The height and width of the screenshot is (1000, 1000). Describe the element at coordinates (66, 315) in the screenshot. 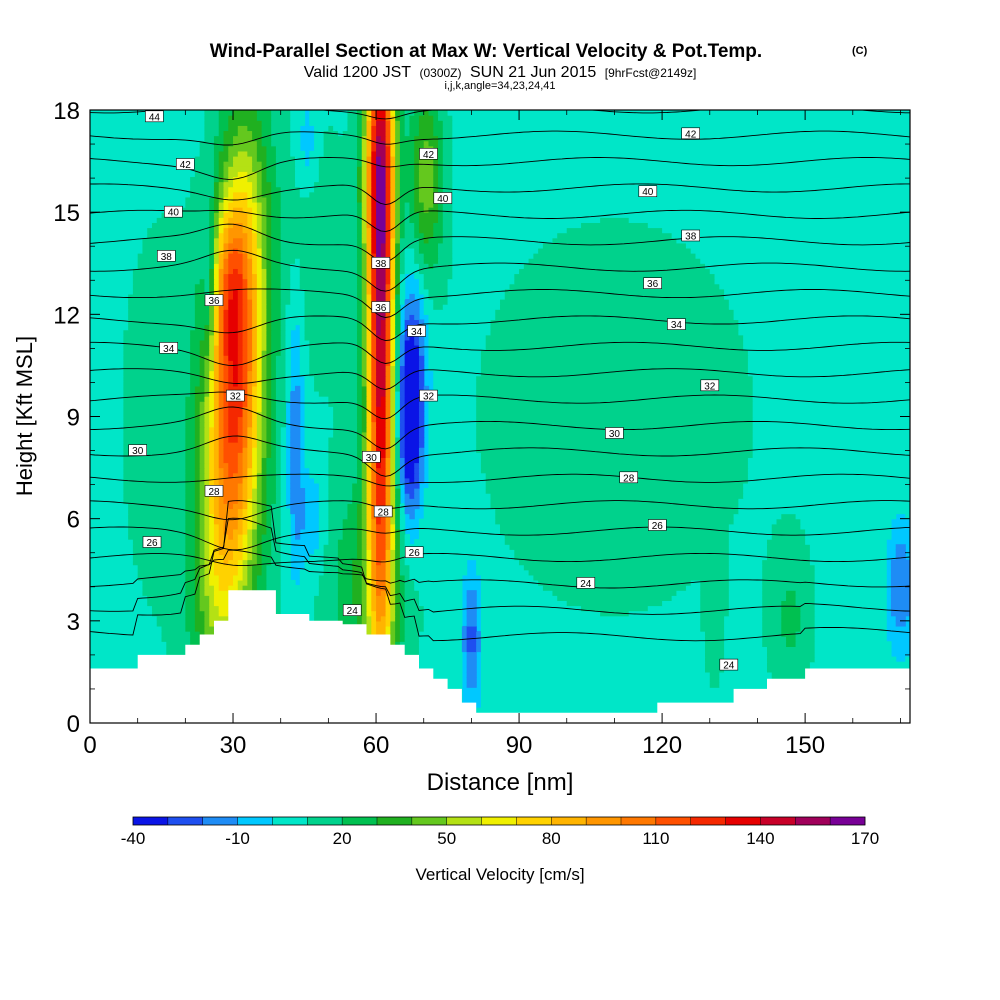

I see `y-tick-label: 12` at that location.